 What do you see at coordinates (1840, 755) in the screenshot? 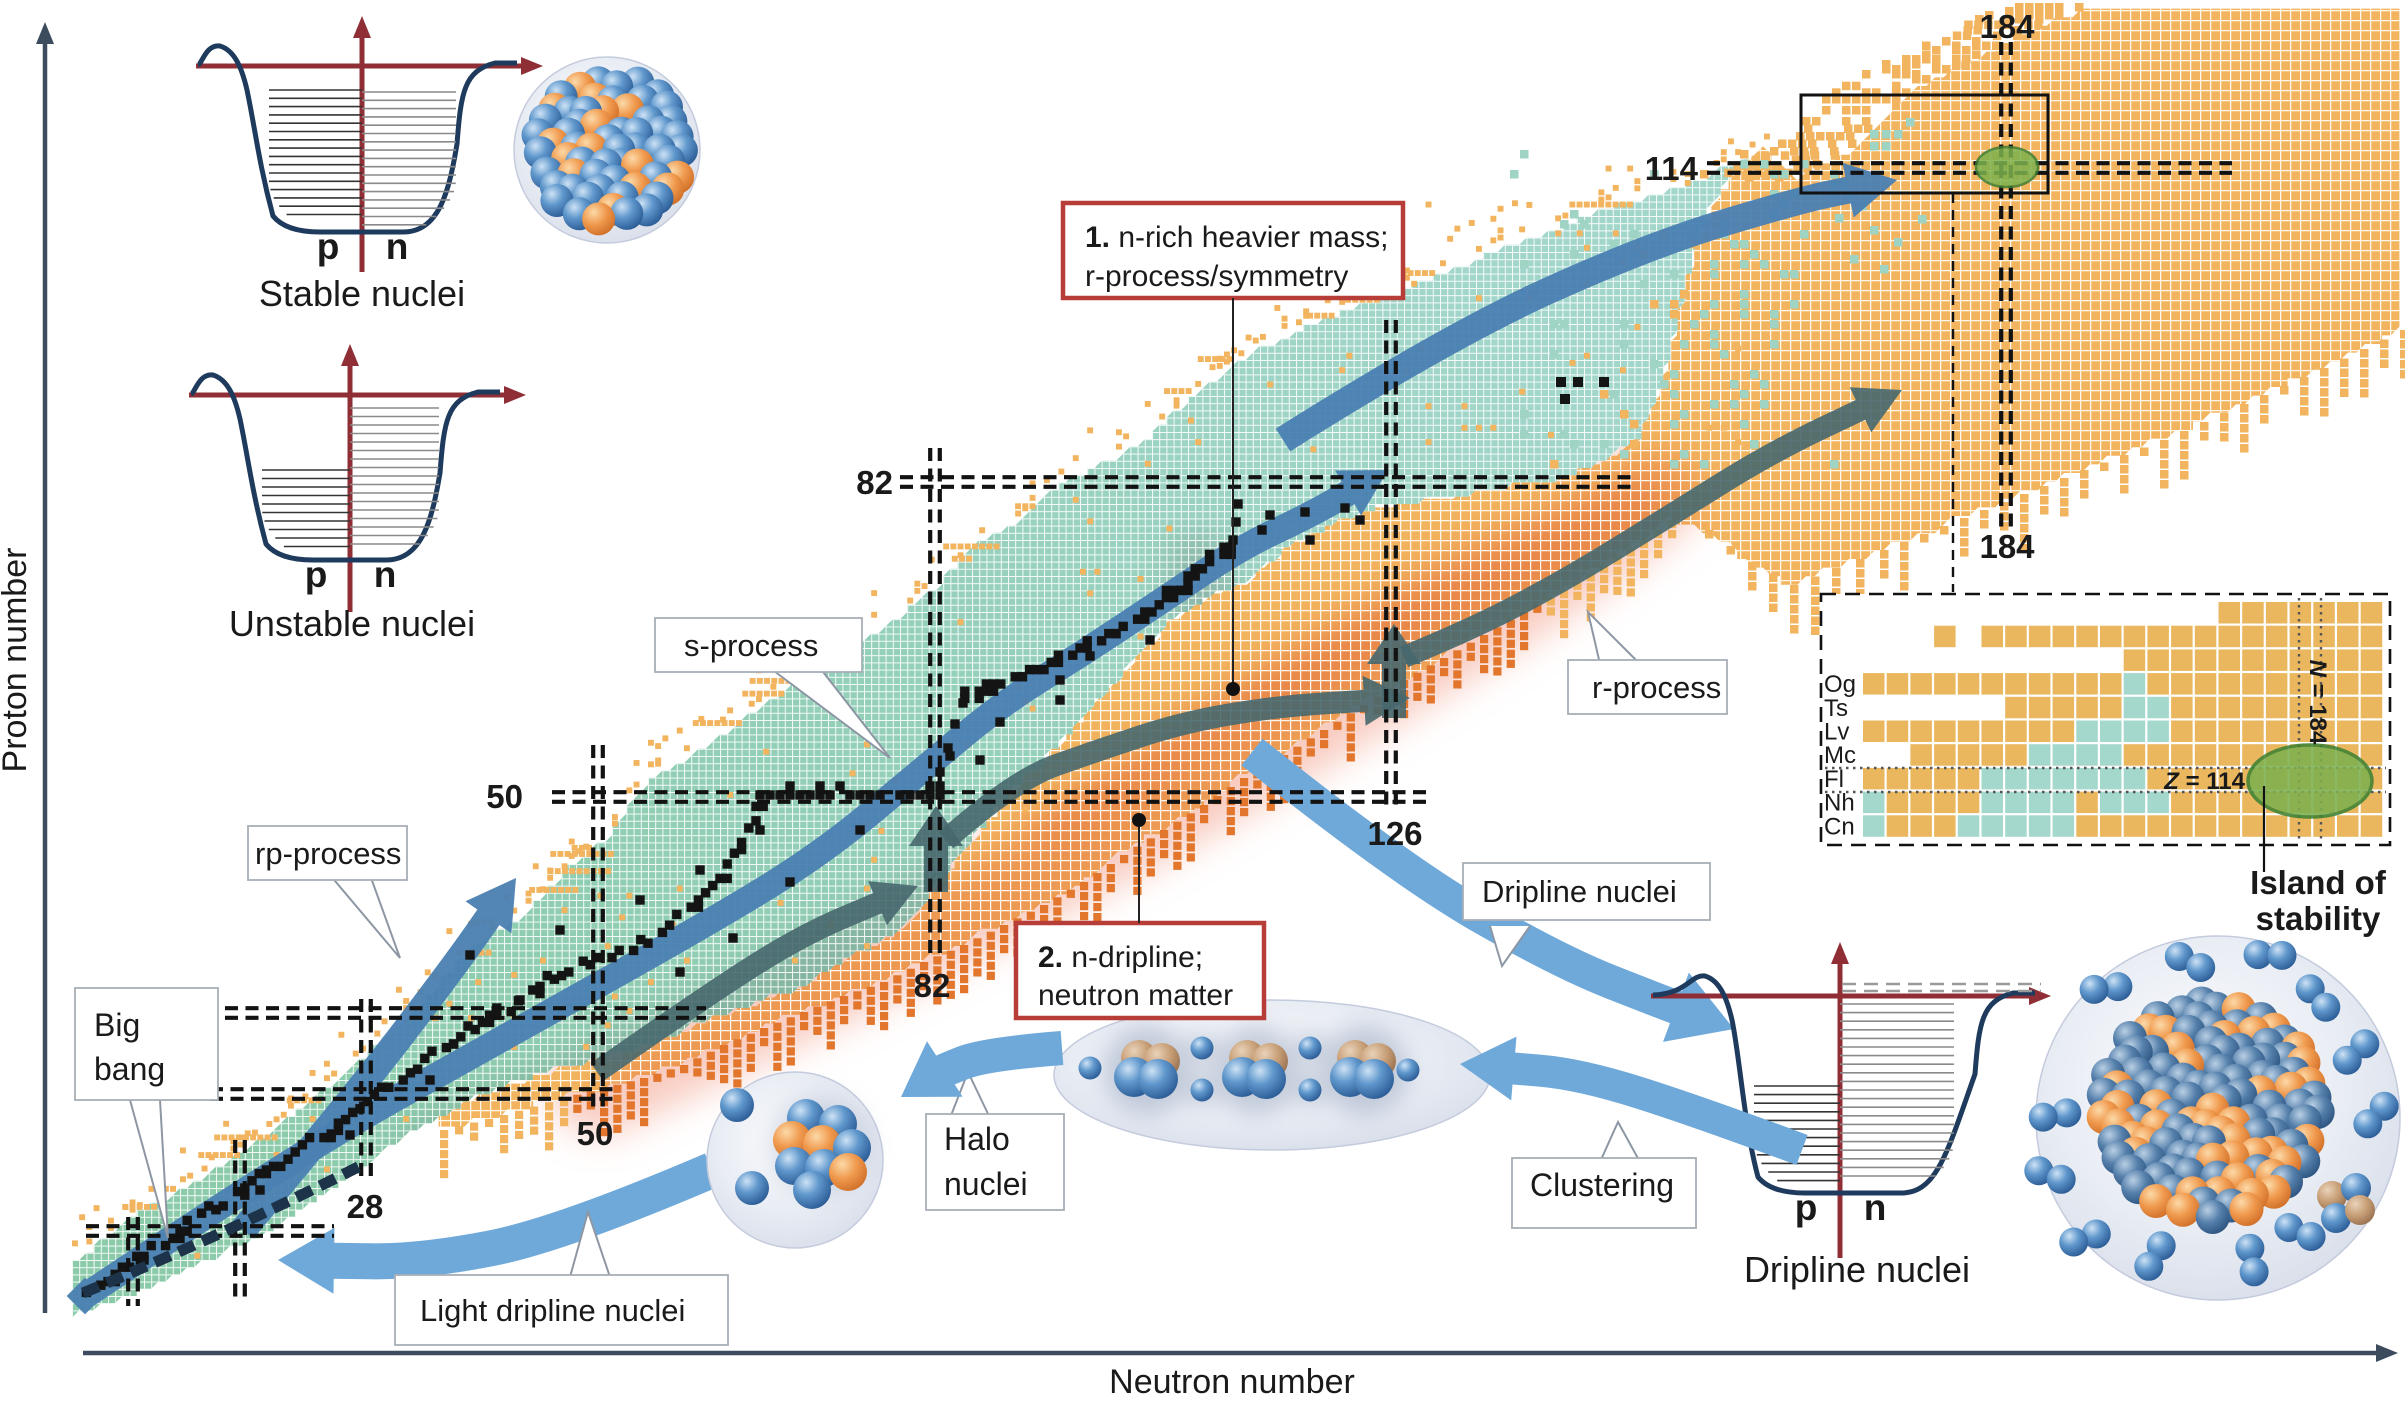
I see `svg-text: Mc` at bounding box center [1840, 755].